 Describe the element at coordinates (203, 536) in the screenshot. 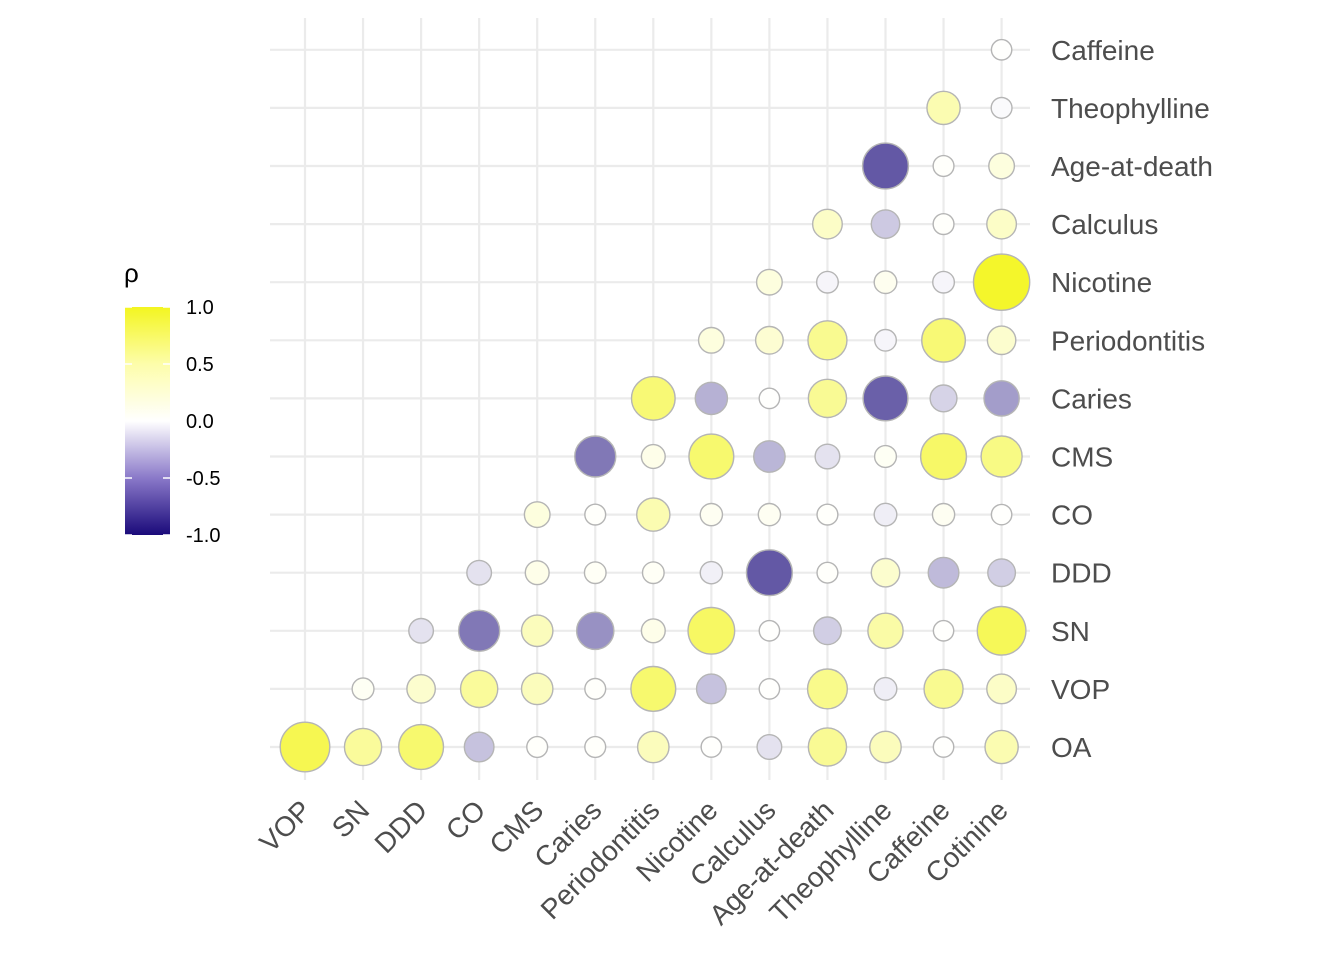

I see `legend-tick-label: -1.0` at that location.